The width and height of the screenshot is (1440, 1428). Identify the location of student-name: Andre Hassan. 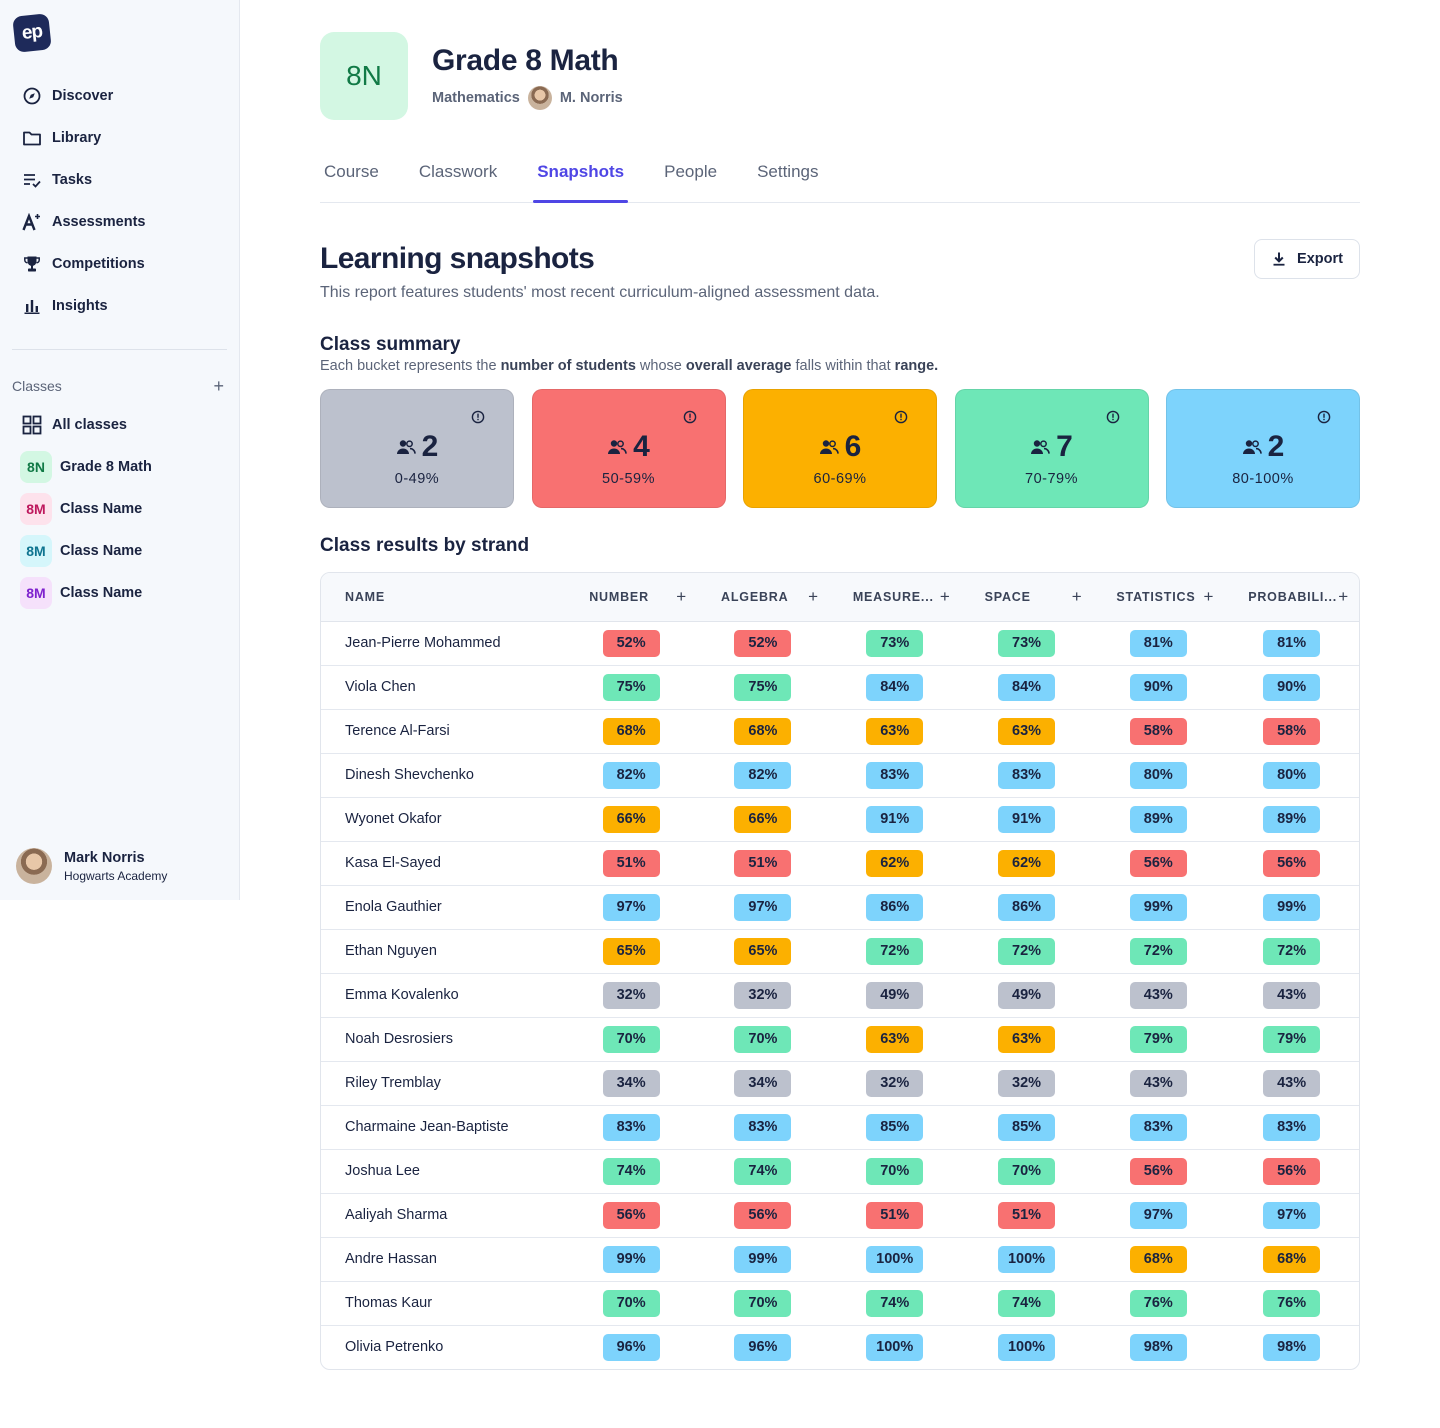
(443, 1258).